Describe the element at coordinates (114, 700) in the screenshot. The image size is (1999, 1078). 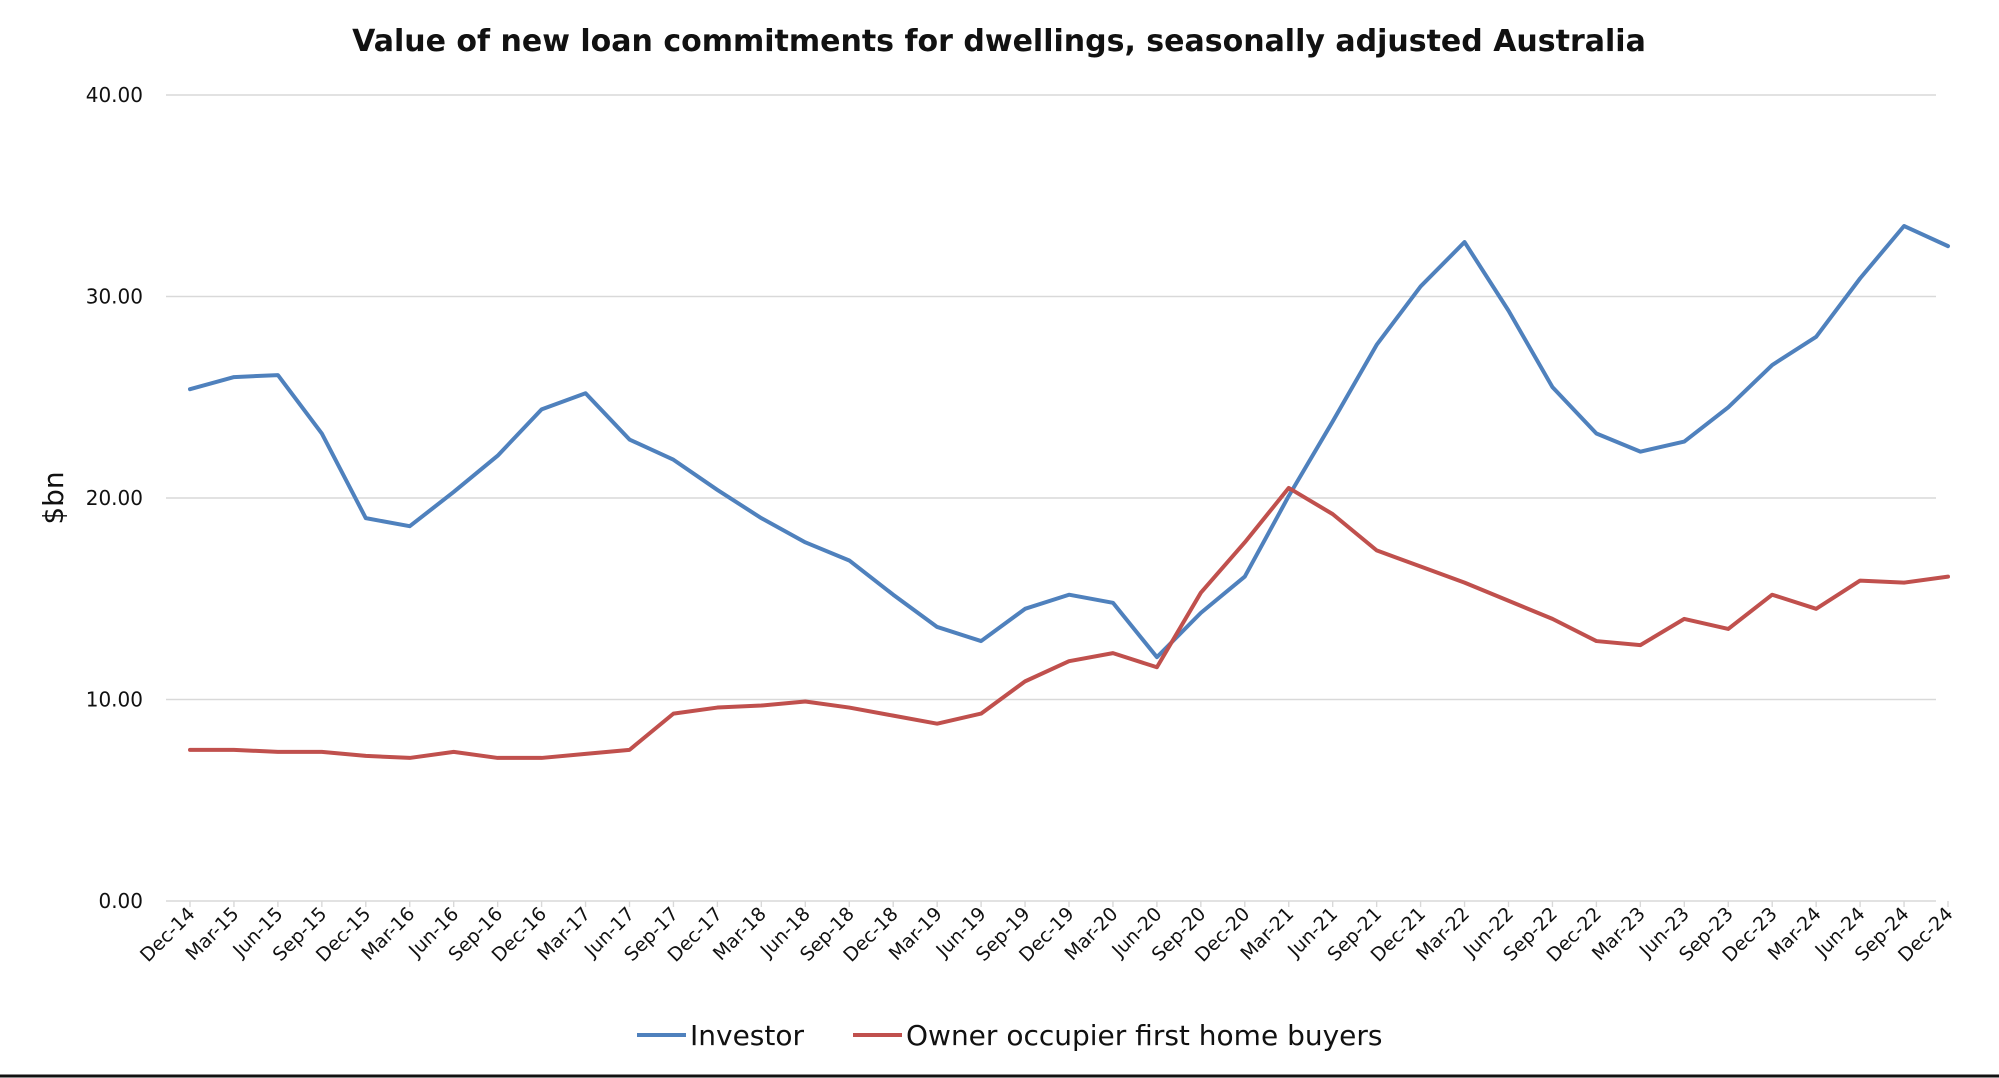
I see `y-tick-label: 10.00` at that location.